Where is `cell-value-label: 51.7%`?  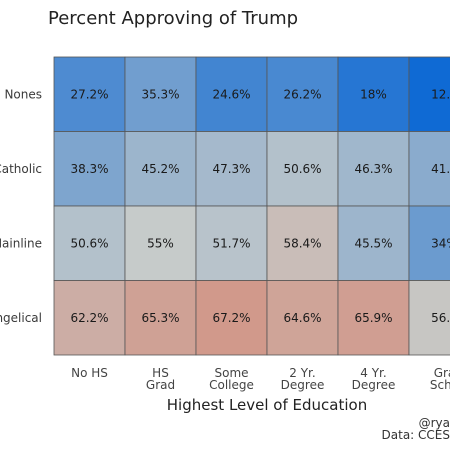 cell-value-label: 51.7% is located at coordinates (231, 243).